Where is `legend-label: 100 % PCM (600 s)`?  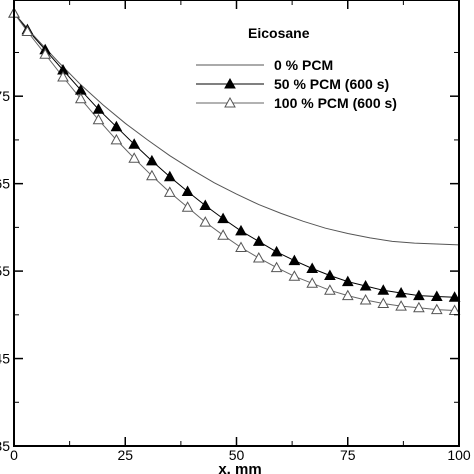
legend-label: 100 % PCM (600 s) is located at coordinates (335, 103).